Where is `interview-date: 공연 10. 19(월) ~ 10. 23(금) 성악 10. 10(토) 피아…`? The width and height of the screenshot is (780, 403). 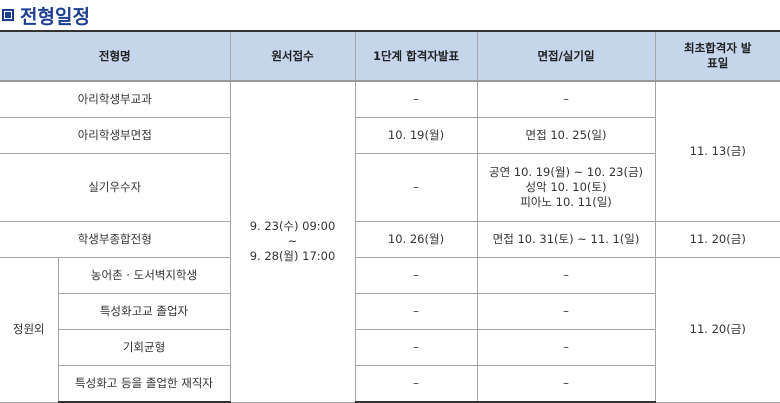 interview-date: 공연 10. 19(월) ~ 10. 23(금) 성악 10. 10(토) 피아… is located at coordinates (565, 187).